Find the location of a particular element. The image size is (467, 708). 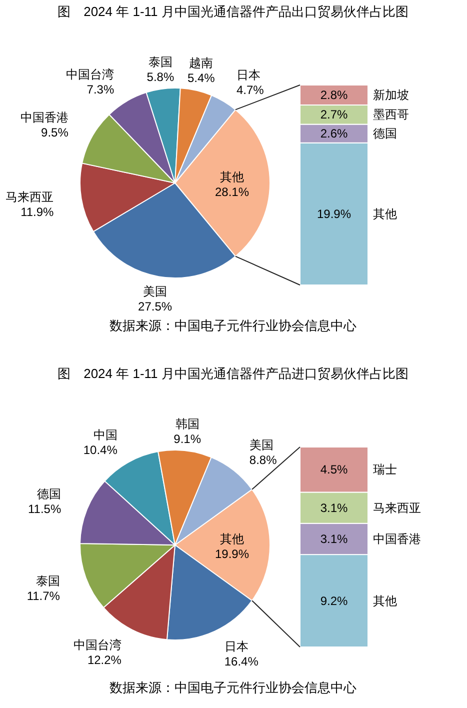

data-label: 2.7% is located at coordinates (334, 115).